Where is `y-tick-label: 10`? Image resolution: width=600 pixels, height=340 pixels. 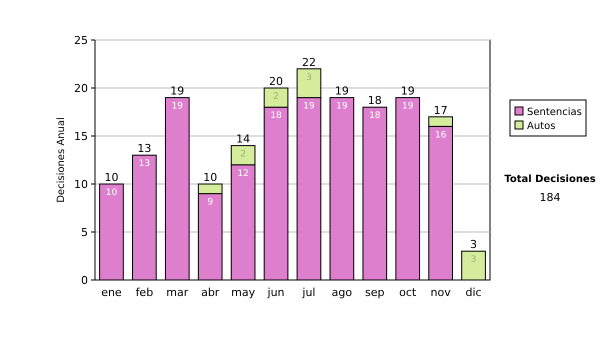 y-tick-label: 10 is located at coordinates (81, 184).